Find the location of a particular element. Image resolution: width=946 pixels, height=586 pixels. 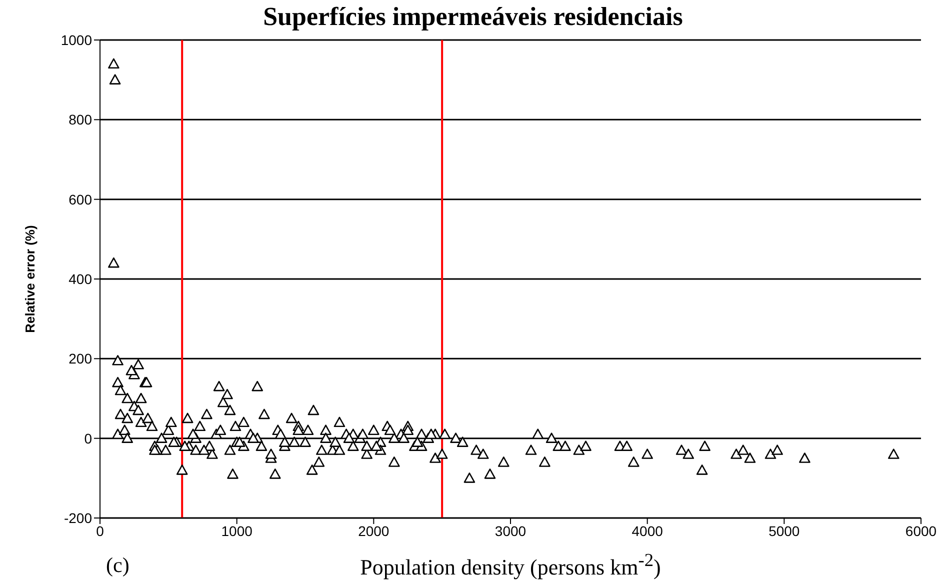

y-tick-label: 200 is located at coordinates (80, 358).